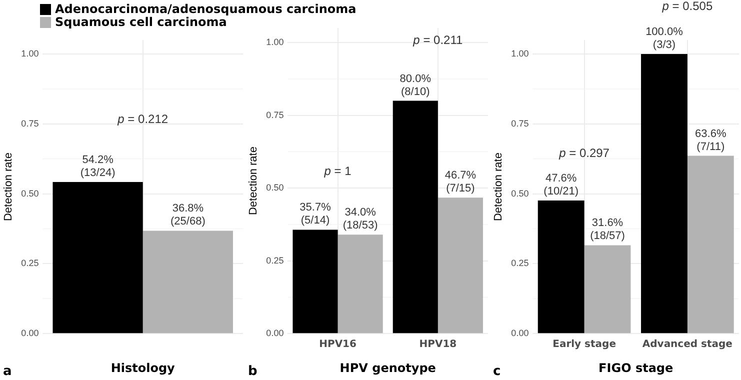  I want to click on data-label: 36.8% (25/68), so click(188, 215).